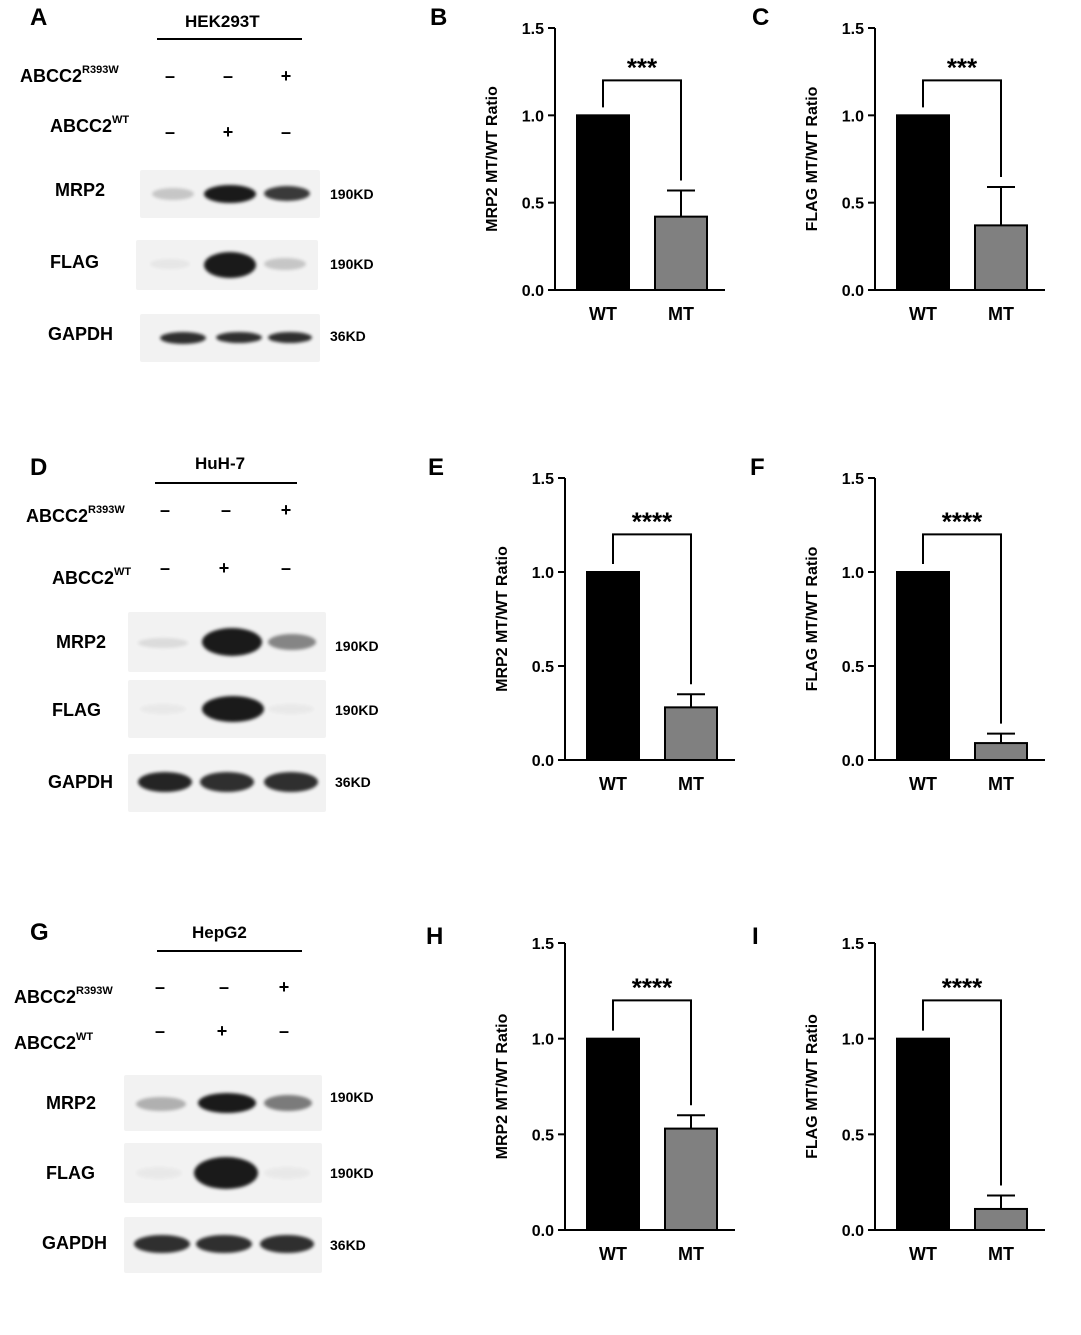 The image size is (1081, 1335). What do you see at coordinates (220, 463) in the screenshot?
I see `cell-line-label: HuH-7` at bounding box center [220, 463].